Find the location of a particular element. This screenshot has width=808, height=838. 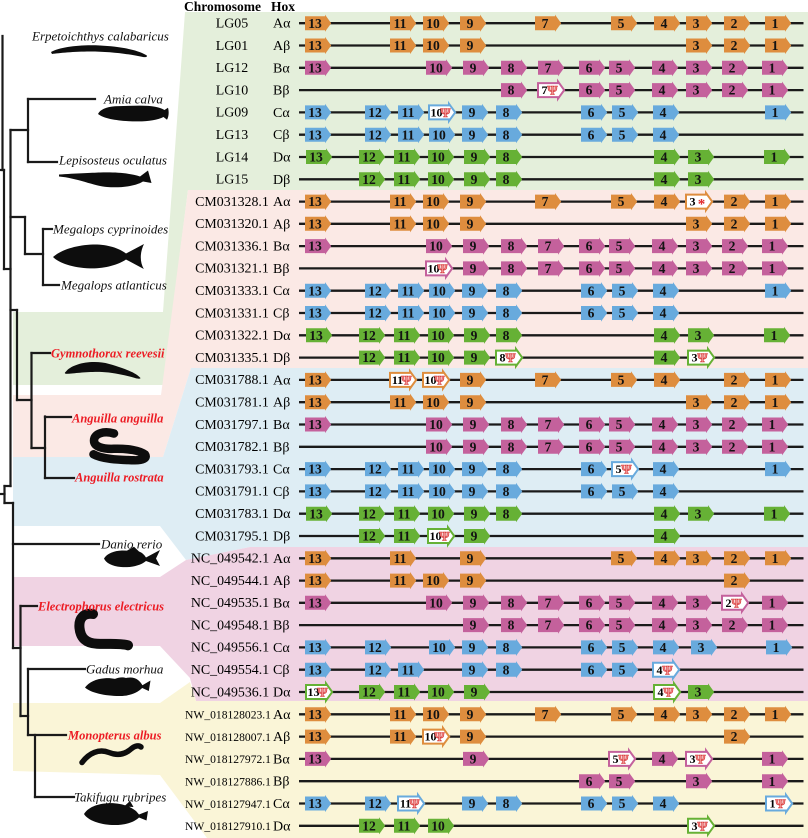

svg-text: NC_049536.1 is located at coordinates (230, 692).